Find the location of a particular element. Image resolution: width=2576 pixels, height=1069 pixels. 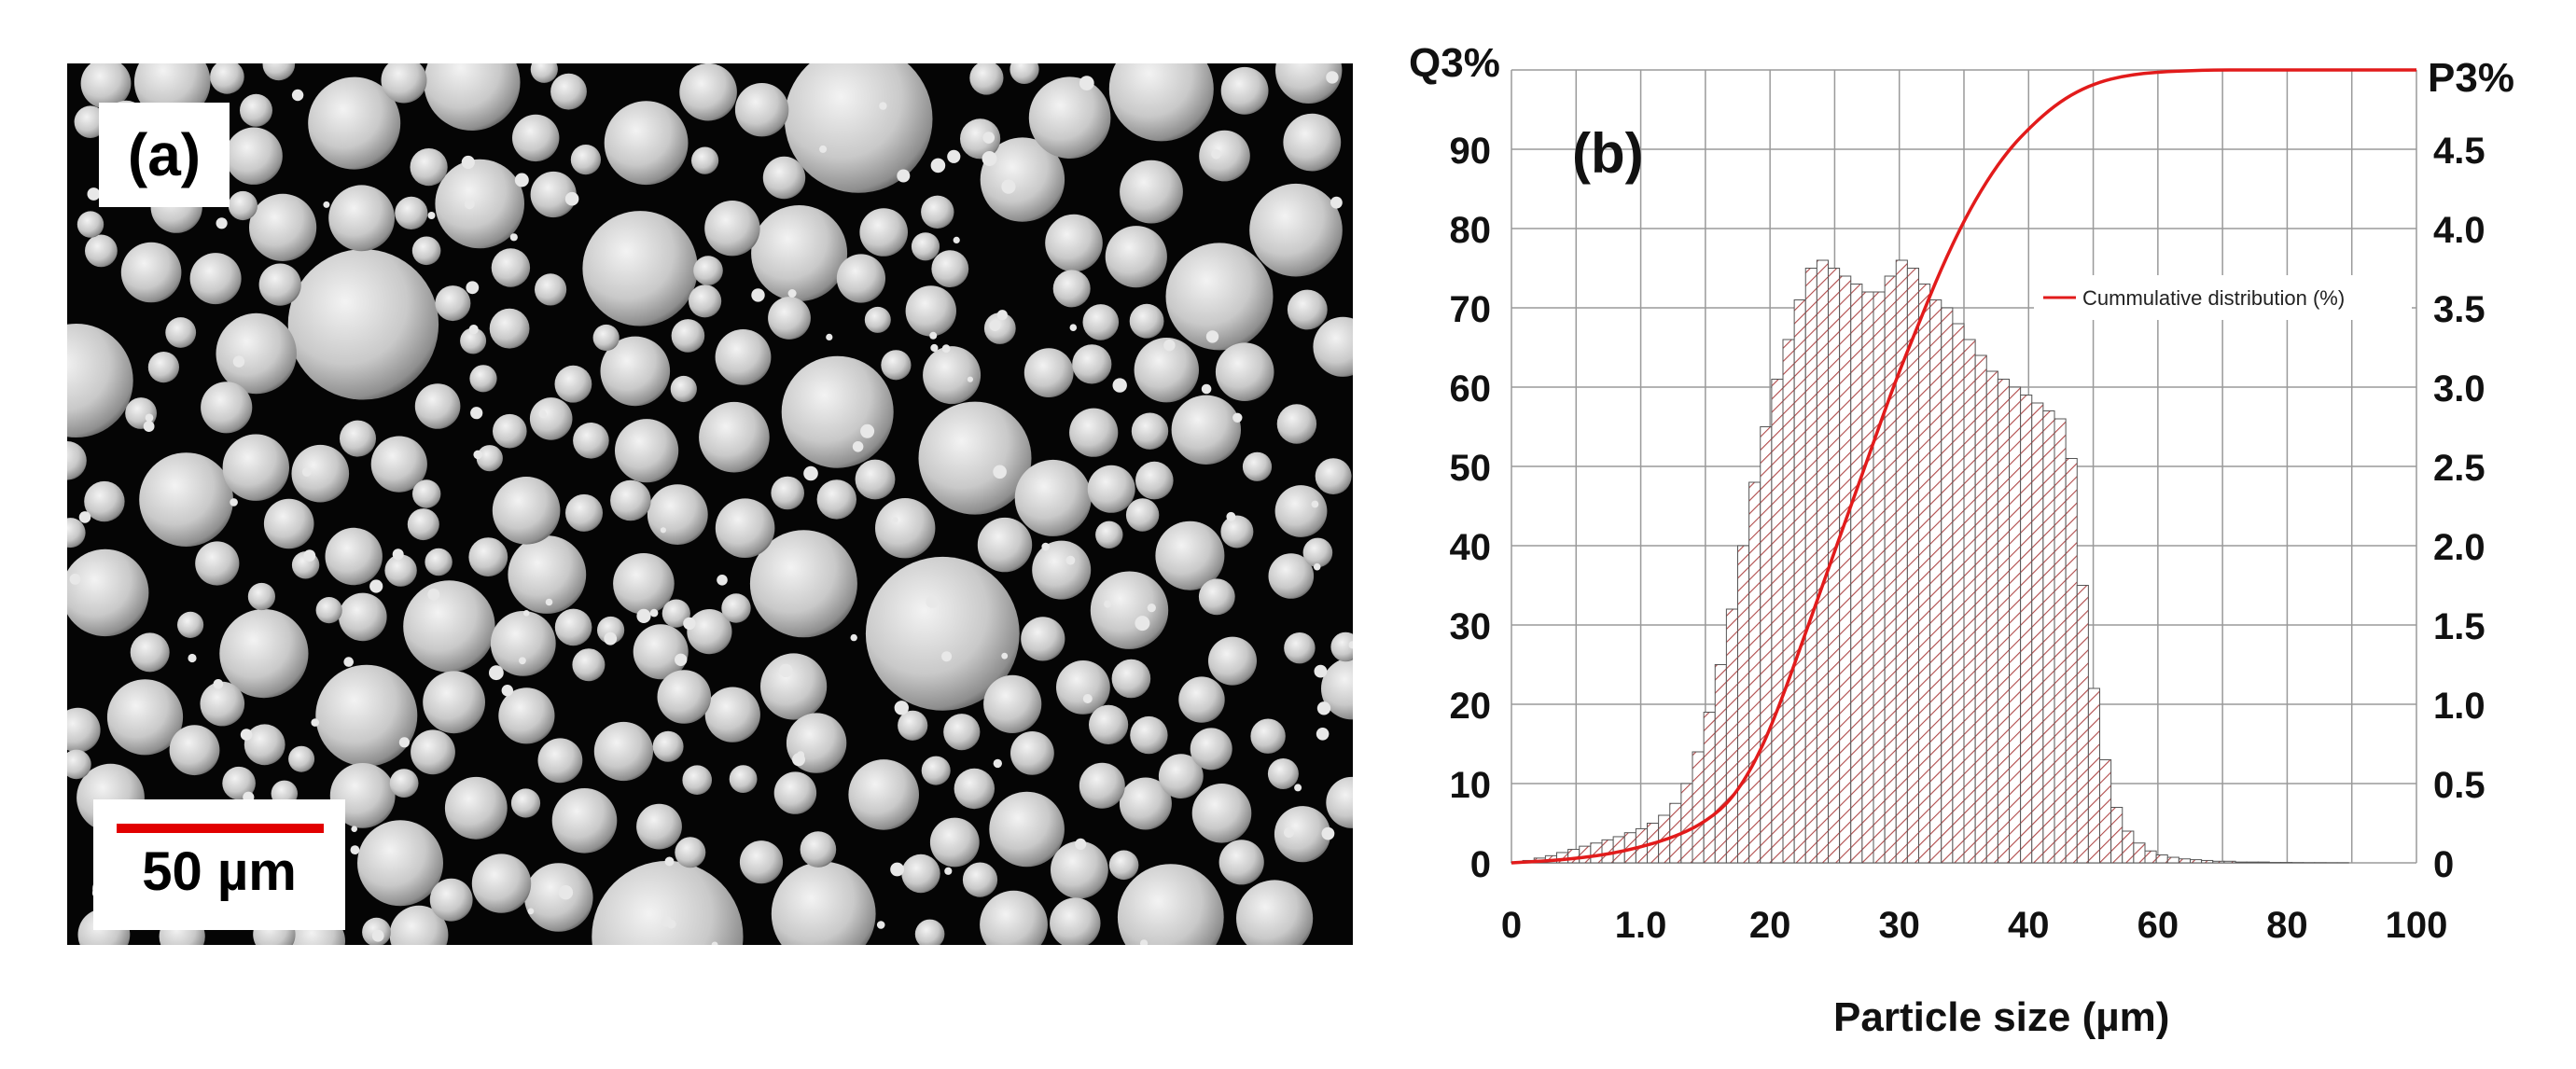

y-right-axis-title: P3% is located at coordinates (2471, 78).